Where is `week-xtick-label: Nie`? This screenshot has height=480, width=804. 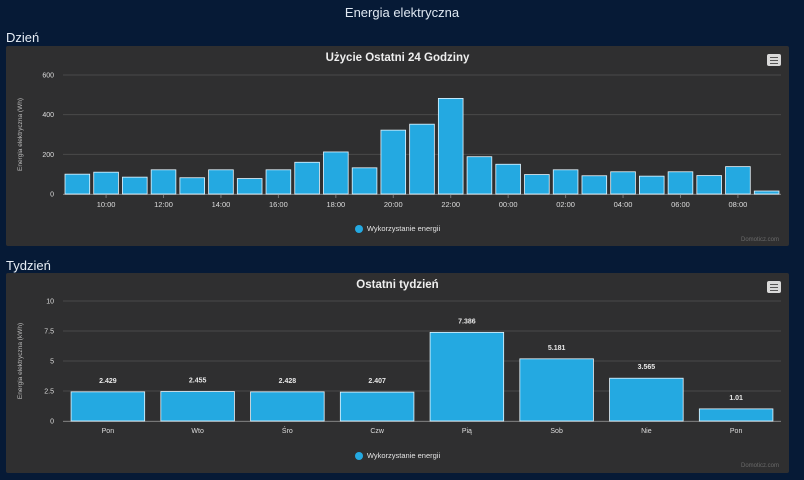 week-xtick-label: Nie is located at coordinates (646, 431).